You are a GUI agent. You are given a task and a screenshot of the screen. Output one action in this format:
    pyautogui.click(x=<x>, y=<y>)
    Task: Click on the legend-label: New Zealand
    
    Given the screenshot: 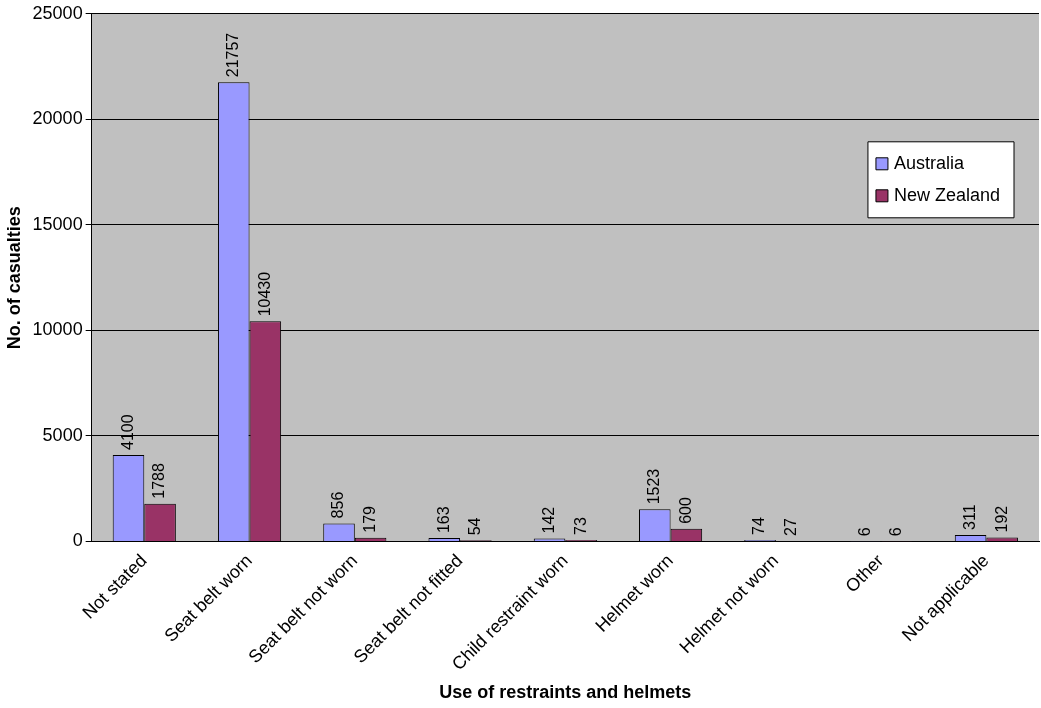 What is the action you would take?
    pyautogui.click(x=946, y=194)
    